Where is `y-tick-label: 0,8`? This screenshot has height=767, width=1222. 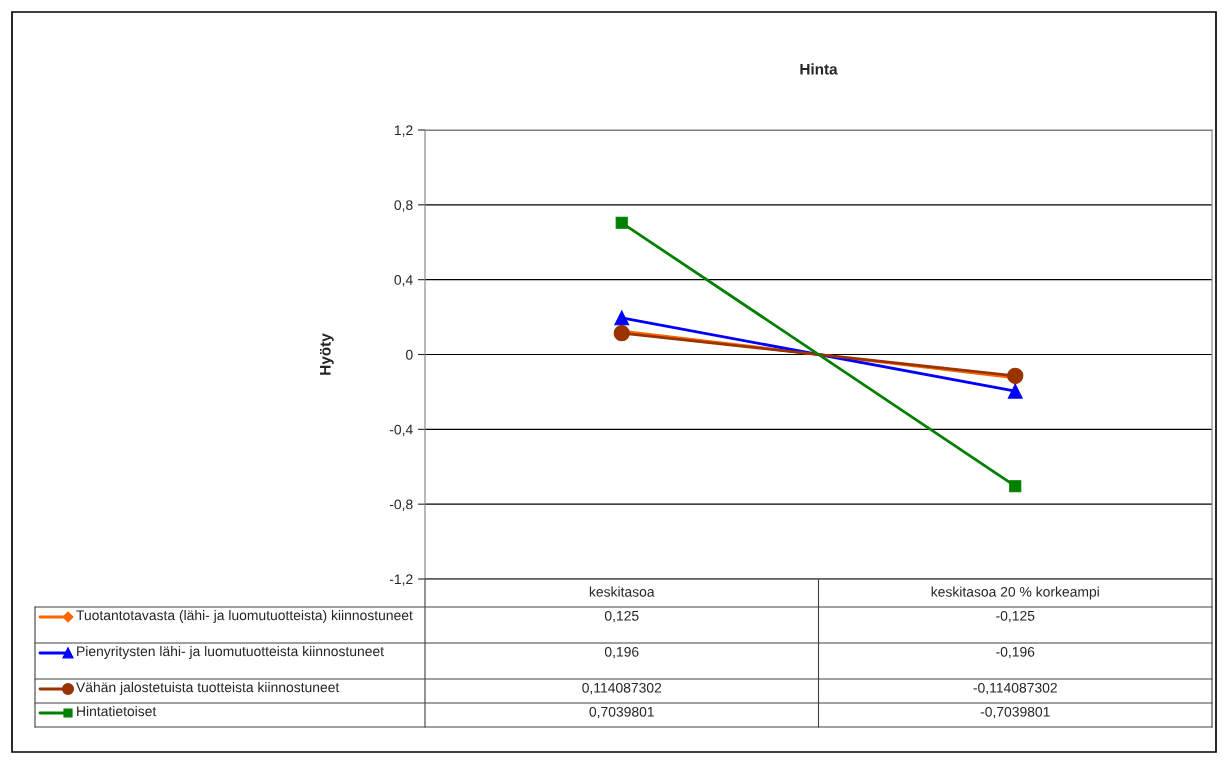 y-tick-label: 0,8 is located at coordinates (403, 206).